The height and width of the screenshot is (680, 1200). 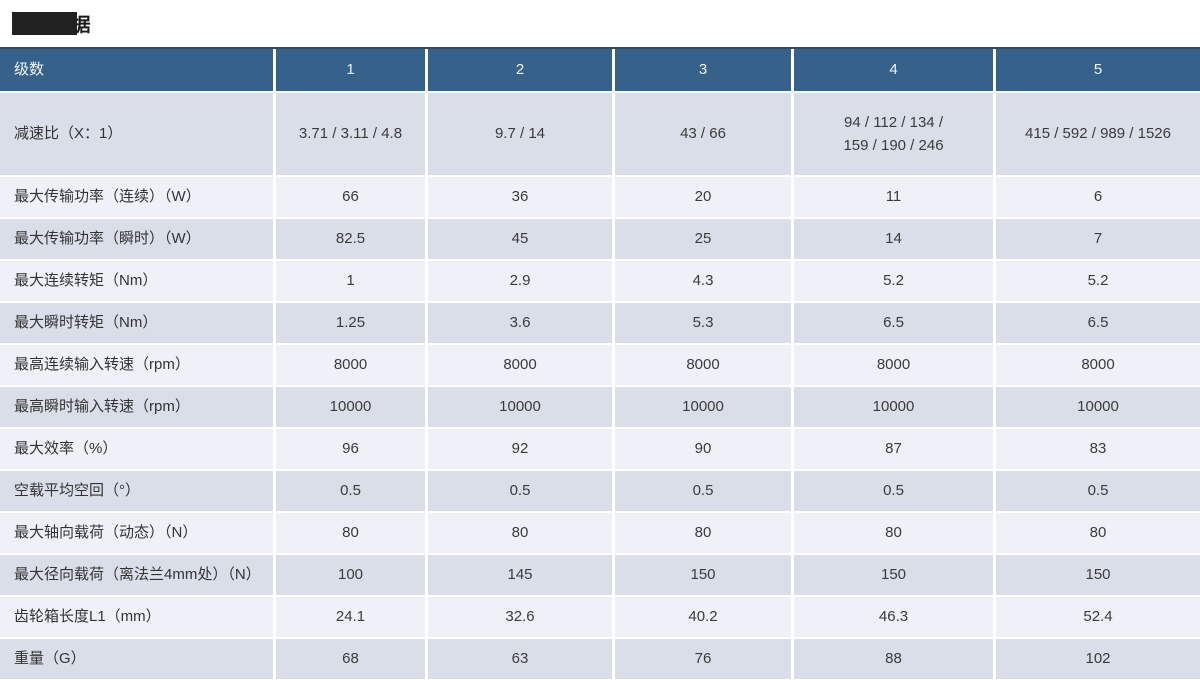 What do you see at coordinates (350, 323) in the screenshot?
I see `row-value: 1.25` at bounding box center [350, 323].